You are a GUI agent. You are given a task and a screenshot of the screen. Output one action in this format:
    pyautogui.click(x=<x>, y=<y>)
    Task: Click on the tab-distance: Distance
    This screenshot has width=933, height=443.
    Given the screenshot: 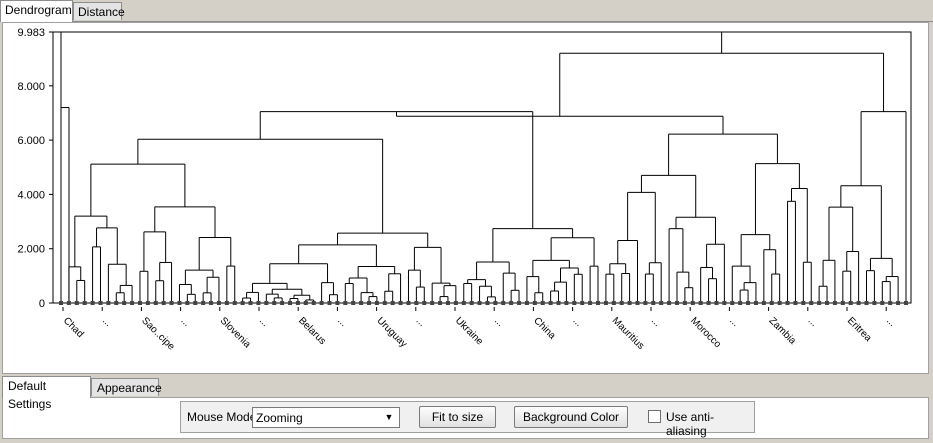 What is the action you would take?
    pyautogui.click(x=99, y=11)
    